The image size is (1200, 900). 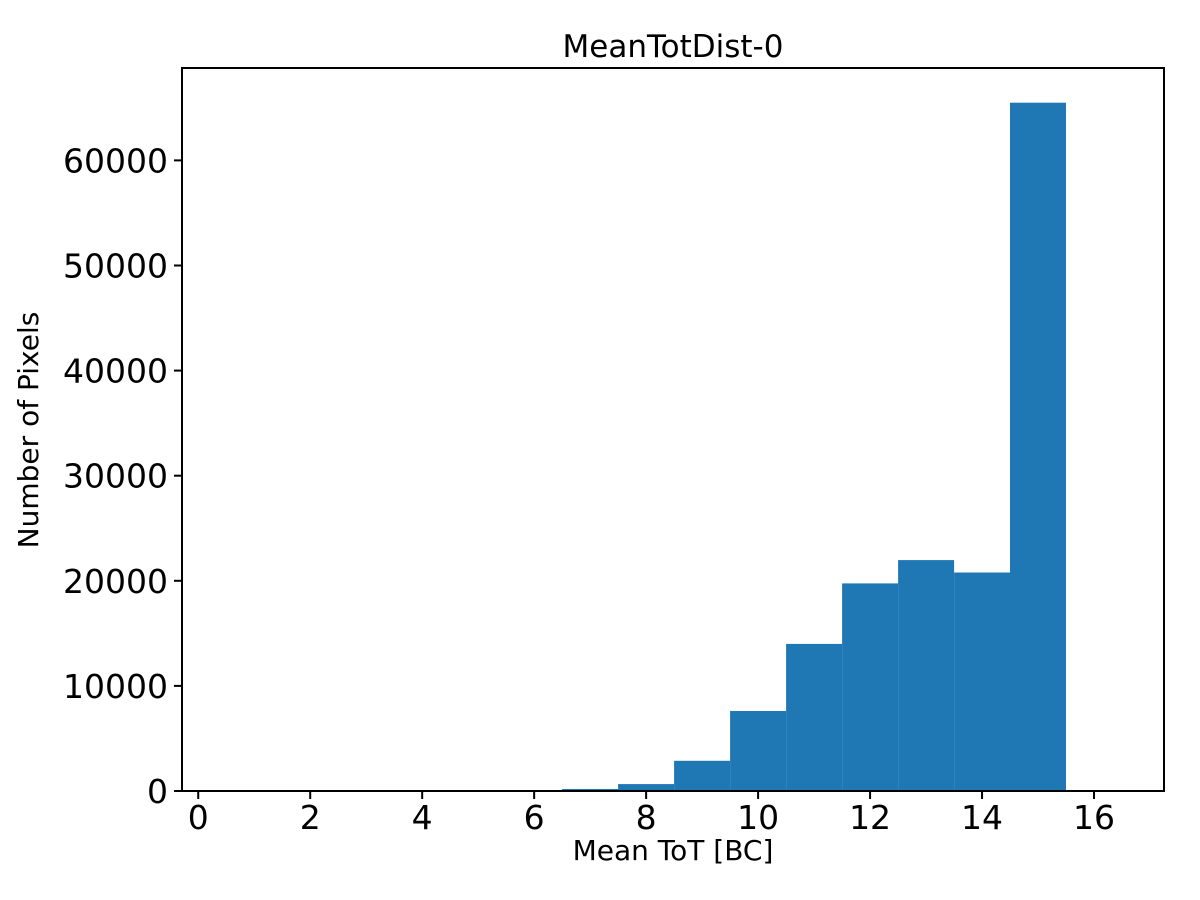 I want to click on y-tick-label: 20000, so click(x=115, y=581).